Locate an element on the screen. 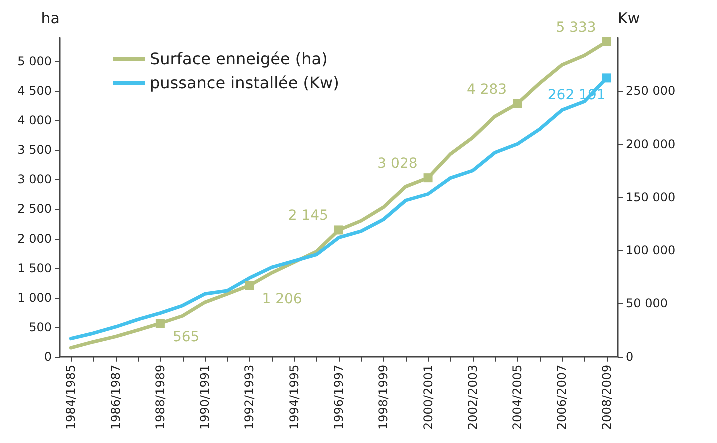 The height and width of the screenshot is (443, 717). x-tick-label: 1986/1987 is located at coordinates (115, 397).